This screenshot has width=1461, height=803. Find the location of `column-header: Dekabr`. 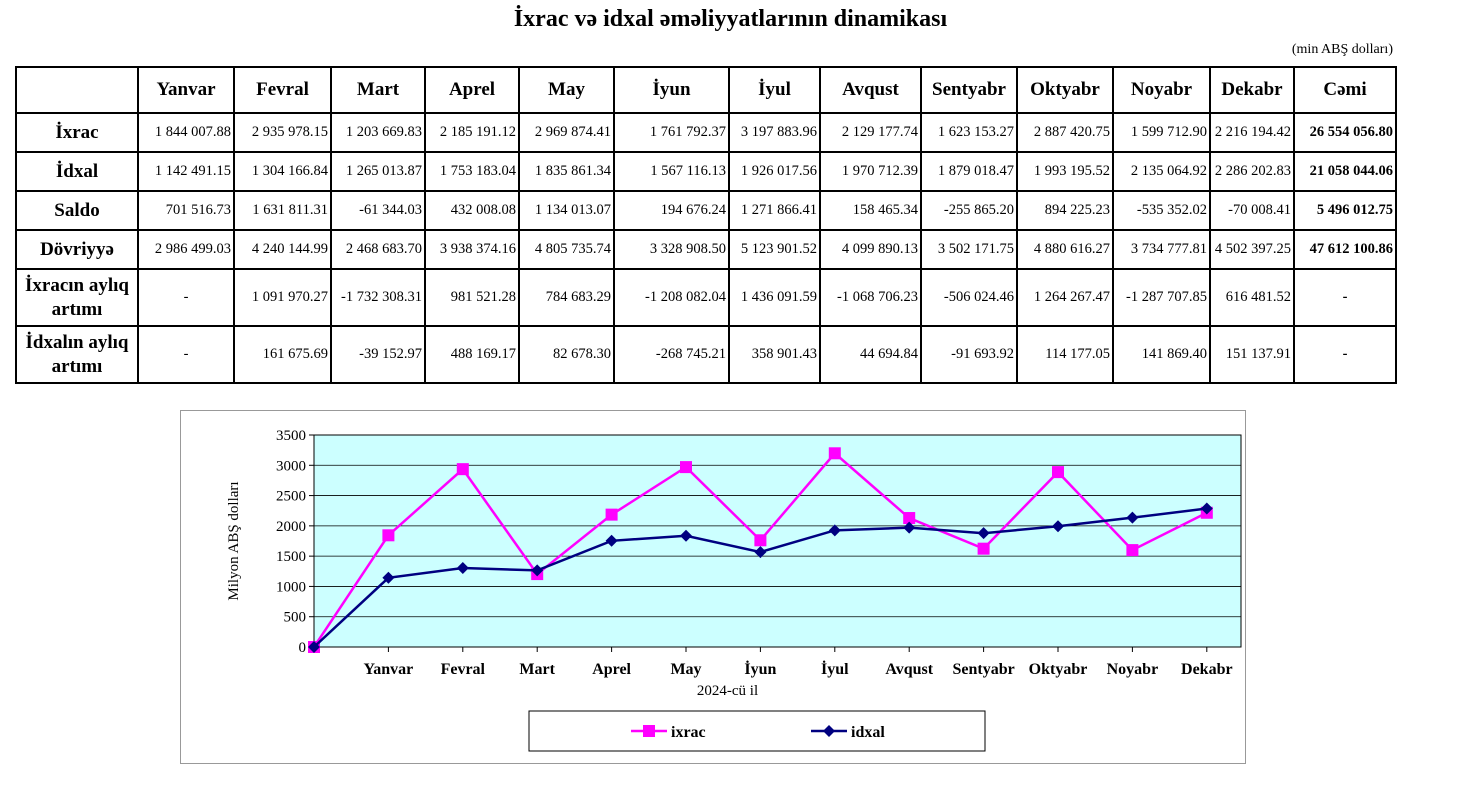

column-header: Dekabr is located at coordinates (1252, 90).